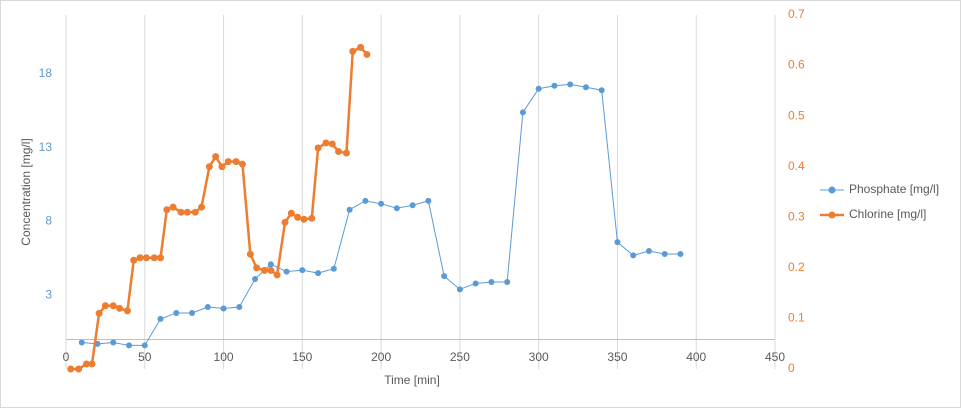 This screenshot has width=961, height=408. What do you see at coordinates (894, 189) in the screenshot?
I see `legend-label: Phosphate [mg/l]` at bounding box center [894, 189].